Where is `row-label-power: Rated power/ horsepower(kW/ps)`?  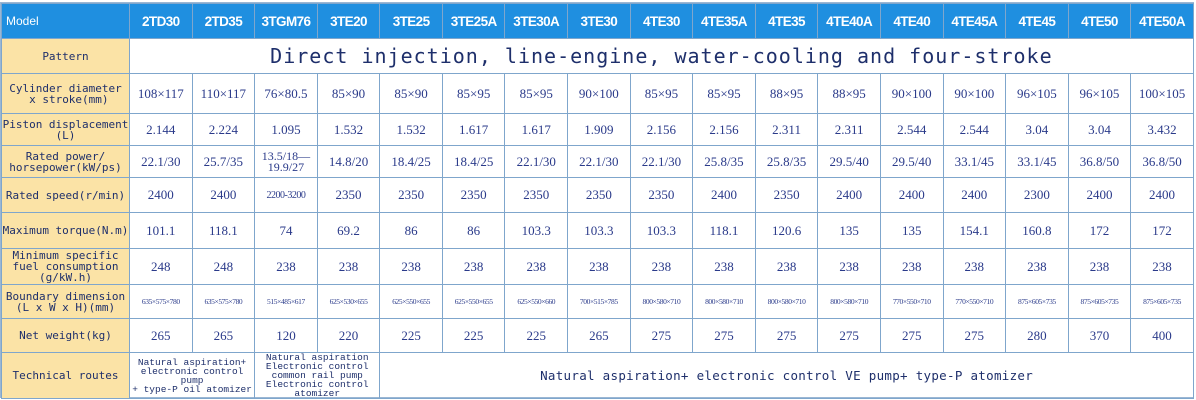 row-label-power: Rated power/ horsepower(kW/ps) is located at coordinates (65, 161).